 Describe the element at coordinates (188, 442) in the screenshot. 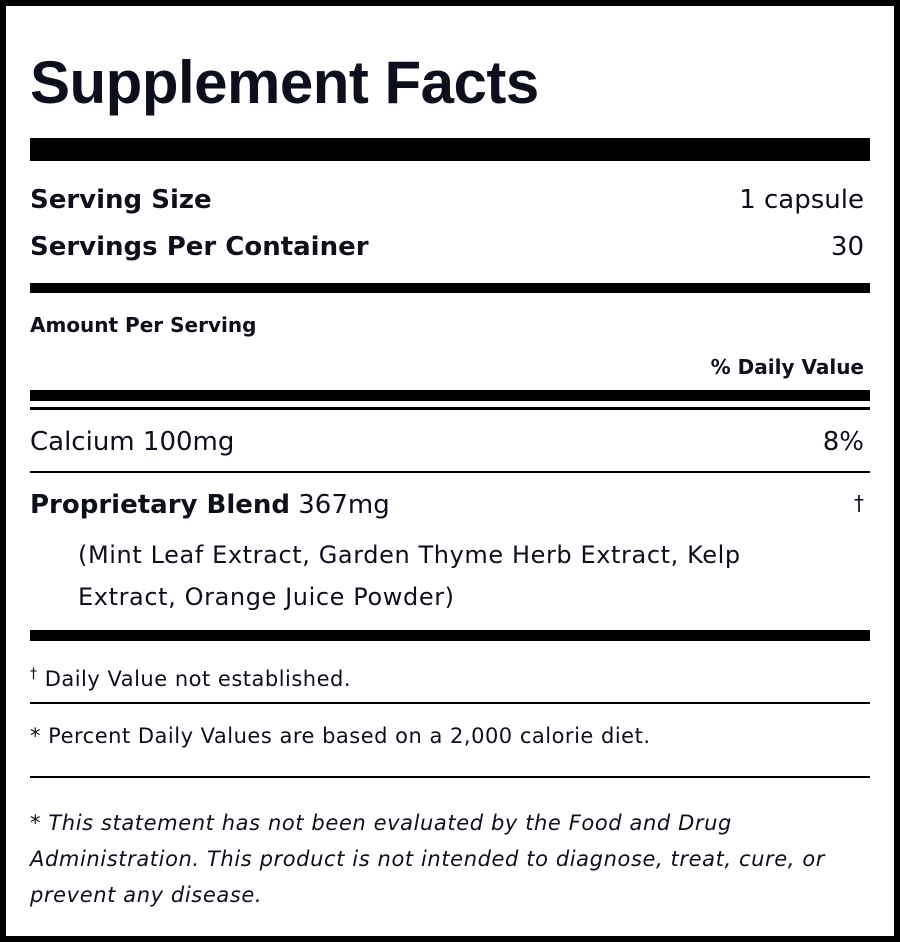

I see `nutrient-amount: 100mg` at that location.